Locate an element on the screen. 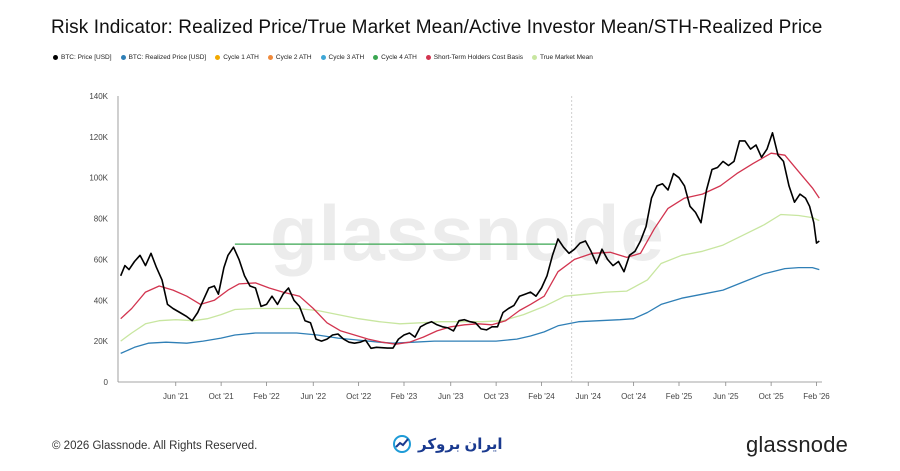  x-tick-label: Feb '24 is located at coordinates (541, 396).